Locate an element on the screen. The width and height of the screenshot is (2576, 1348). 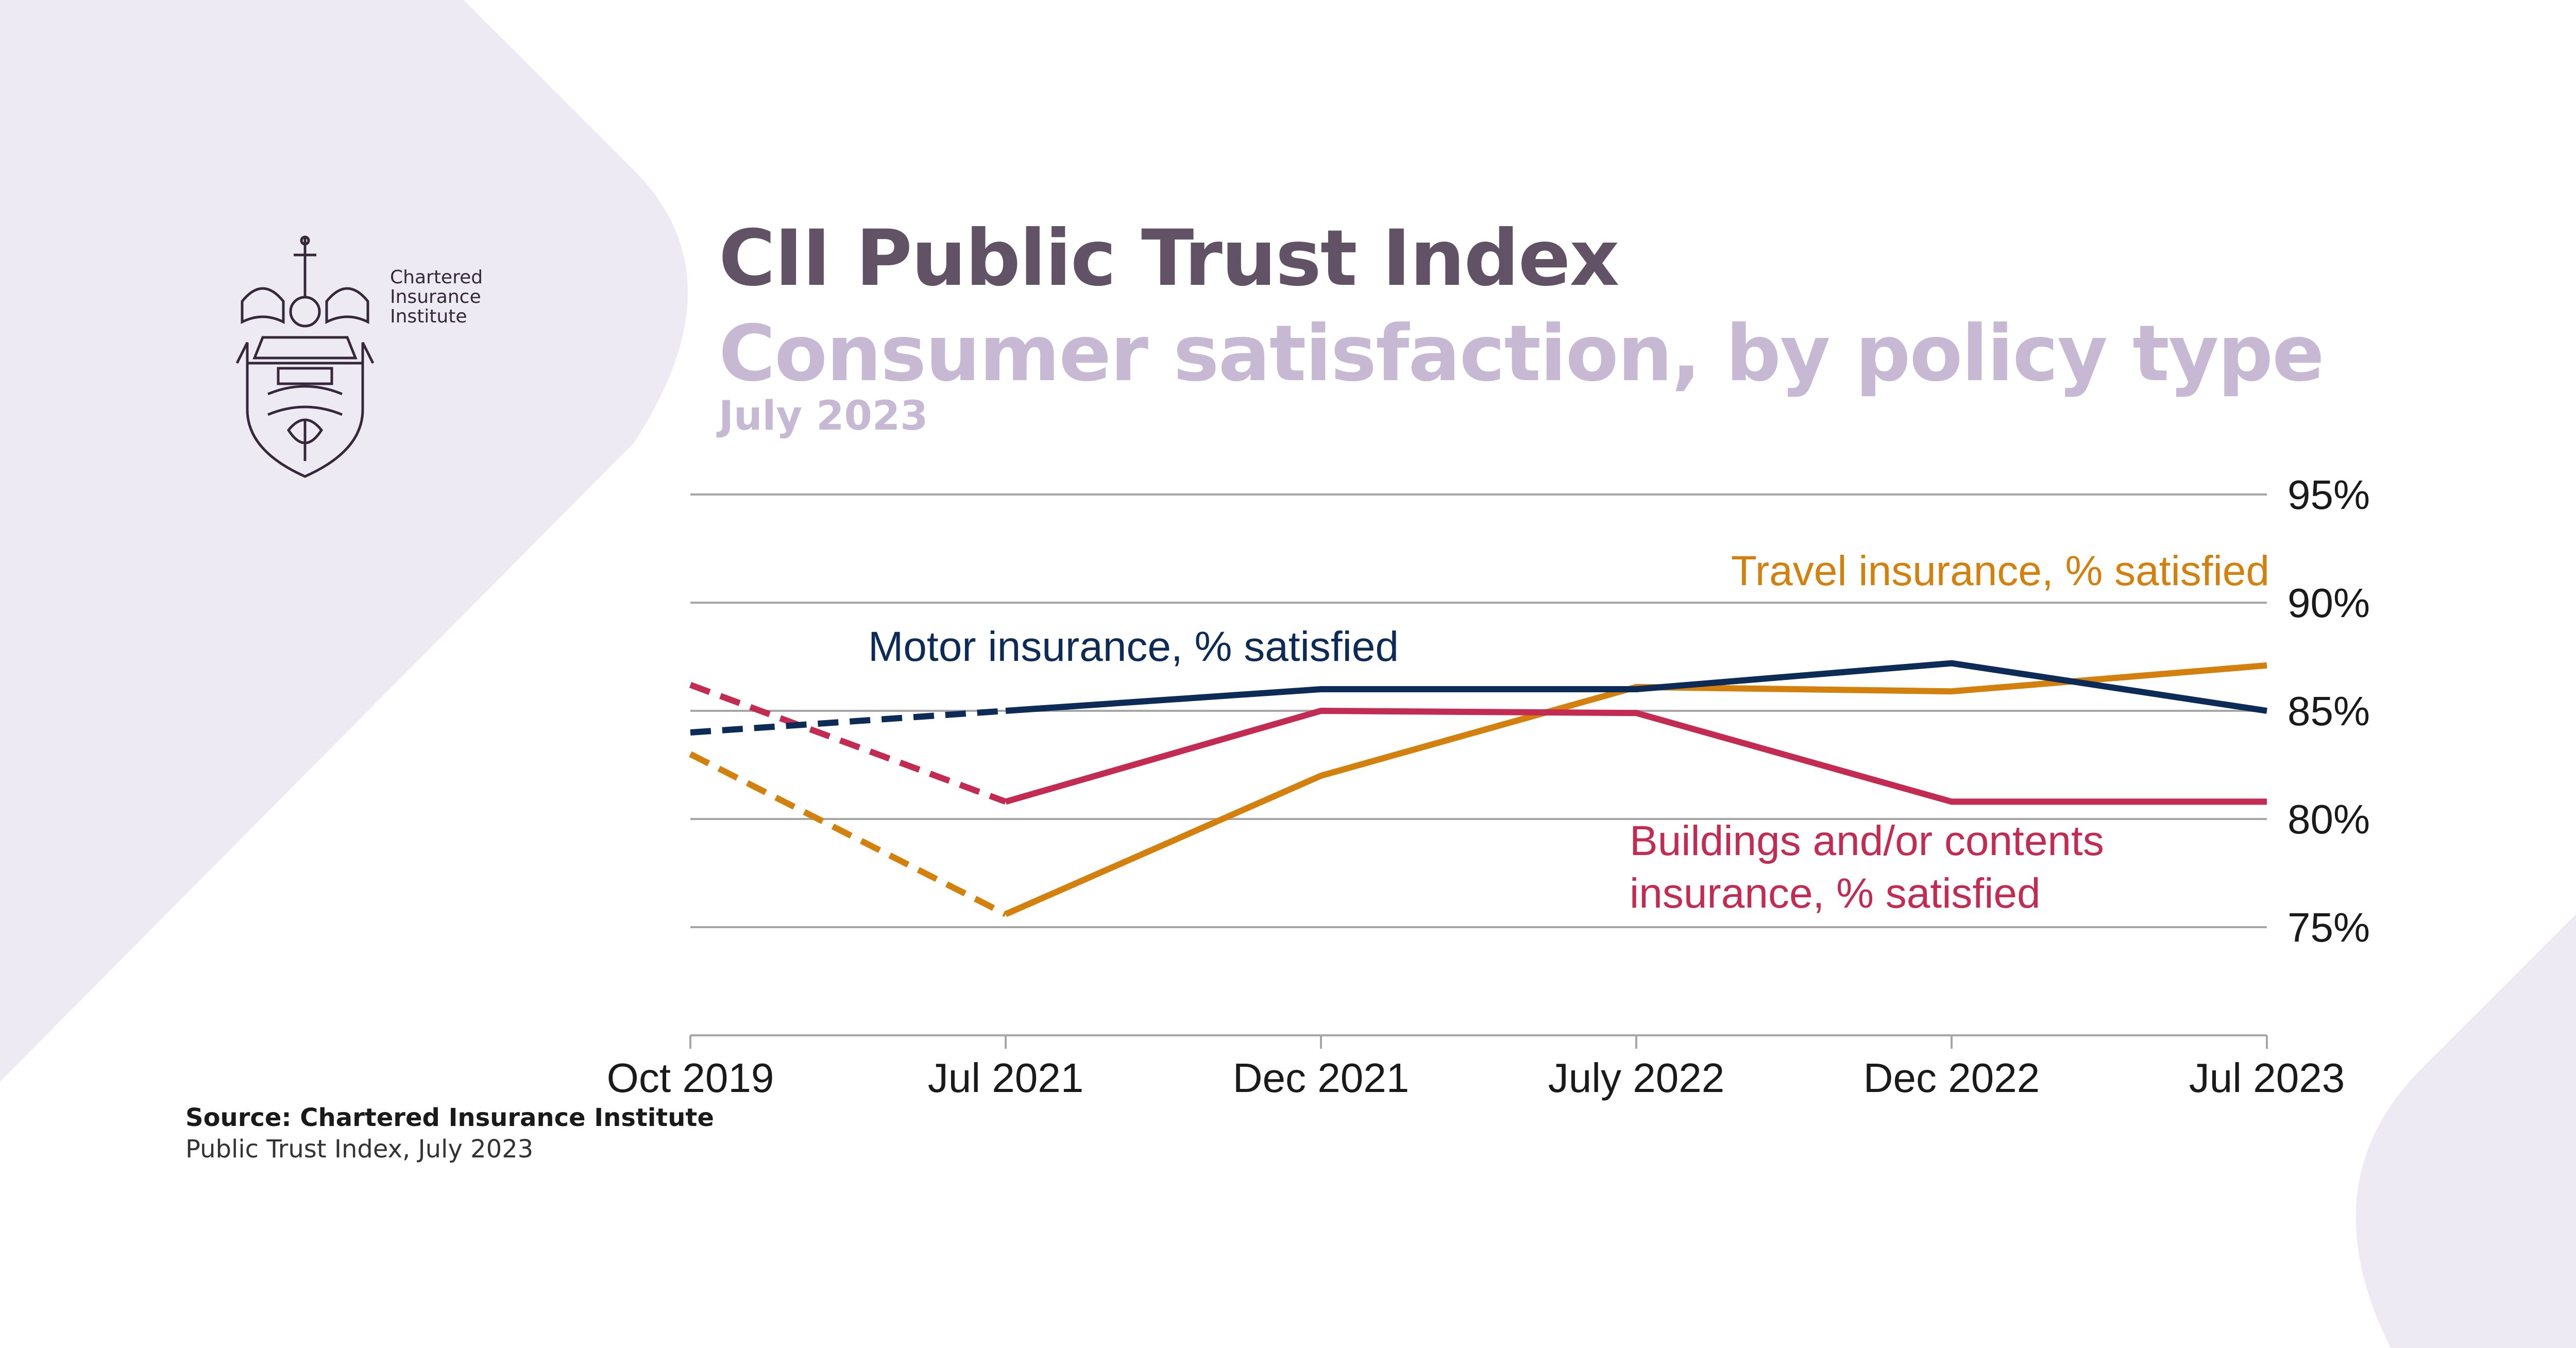
y-tick-label: 90% is located at coordinates (2328, 603).